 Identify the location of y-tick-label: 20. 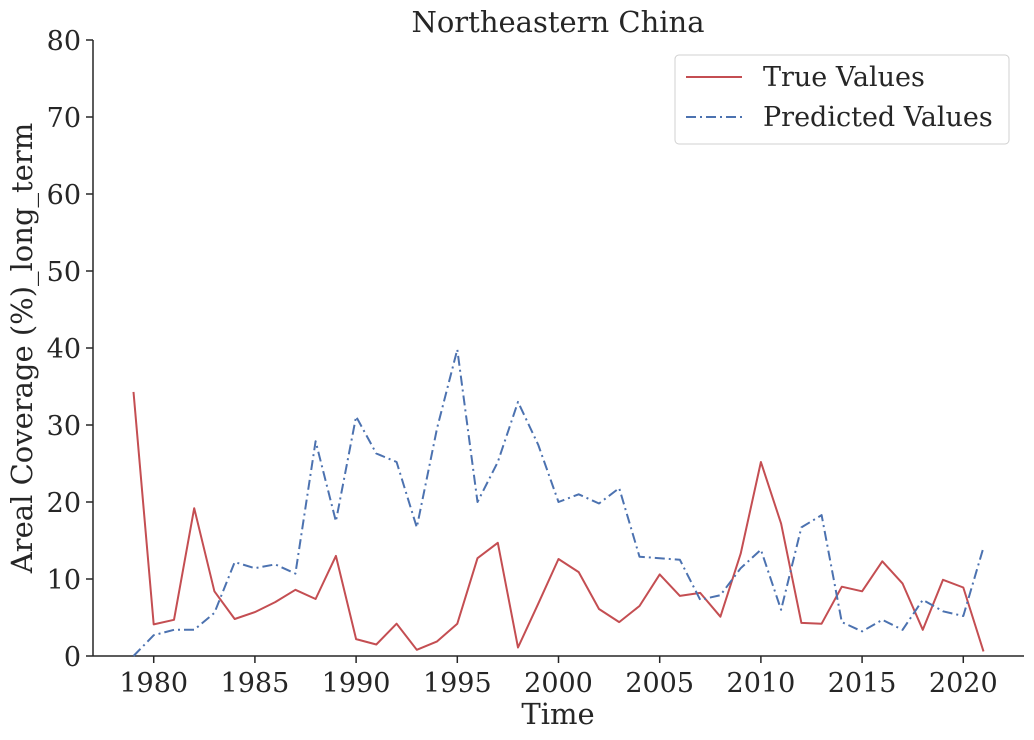
(64, 503).